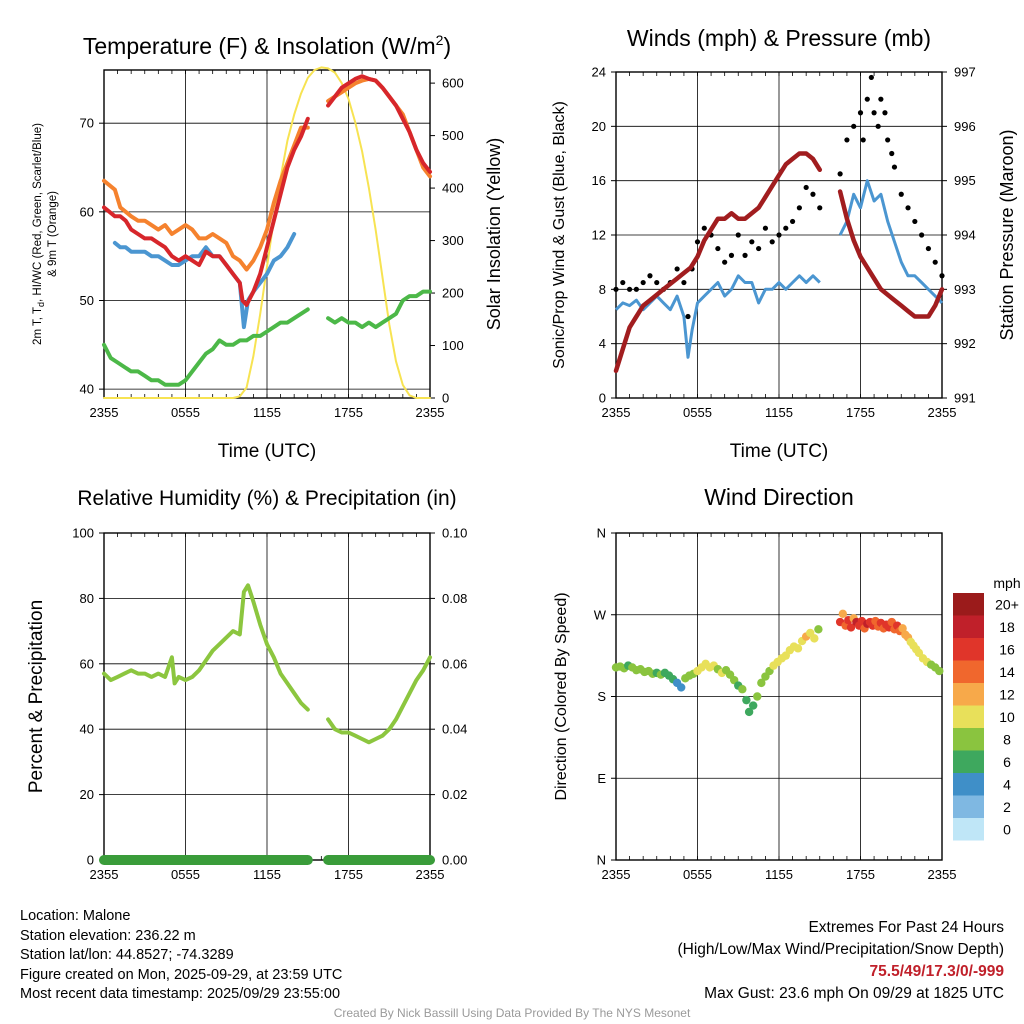  Describe the element at coordinates (1007, 784) in the screenshot. I see `legend-label: 4` at that location.